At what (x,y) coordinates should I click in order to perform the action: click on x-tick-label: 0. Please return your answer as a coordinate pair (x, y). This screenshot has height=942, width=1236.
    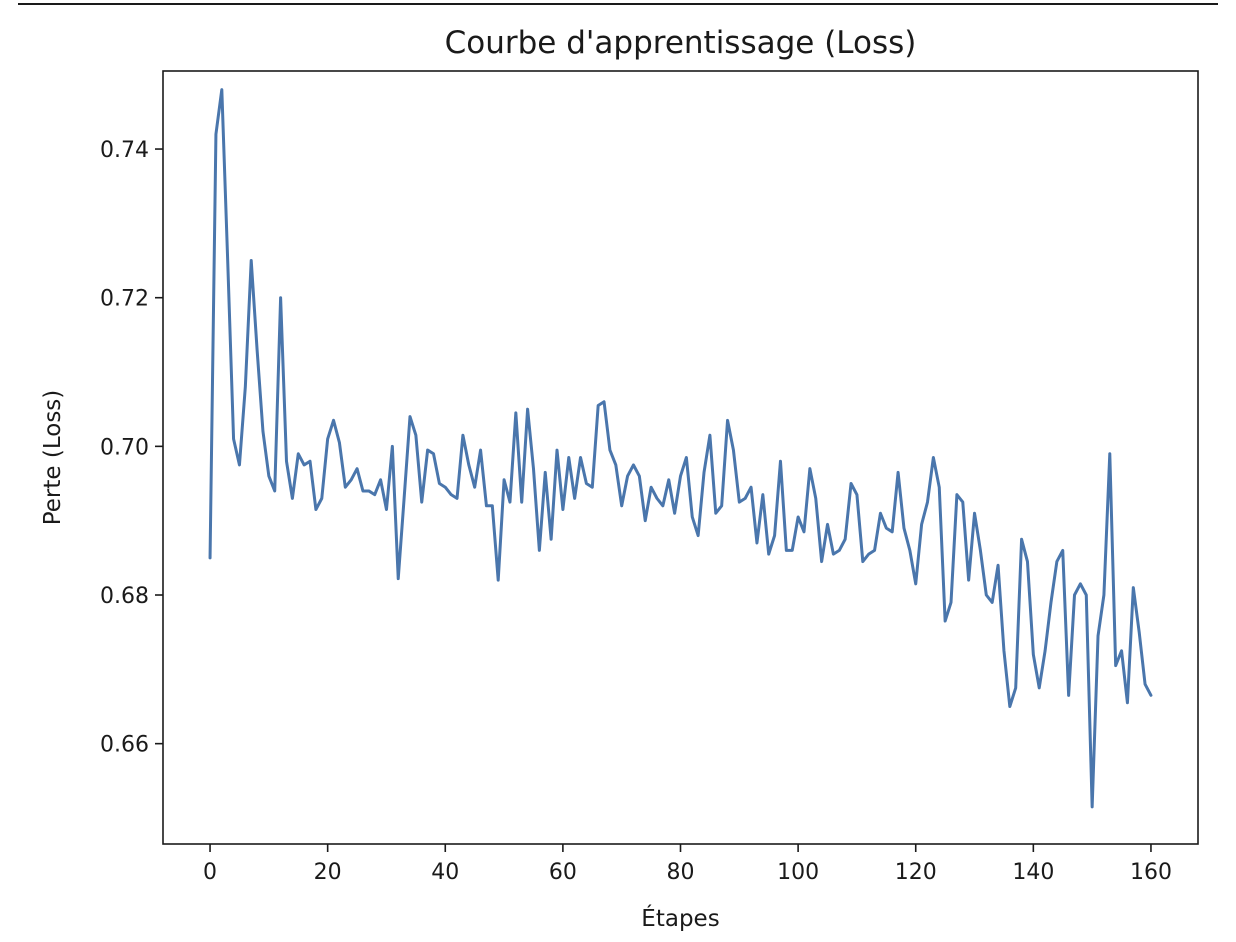
    Looking at the image, I should click on (210, 872).